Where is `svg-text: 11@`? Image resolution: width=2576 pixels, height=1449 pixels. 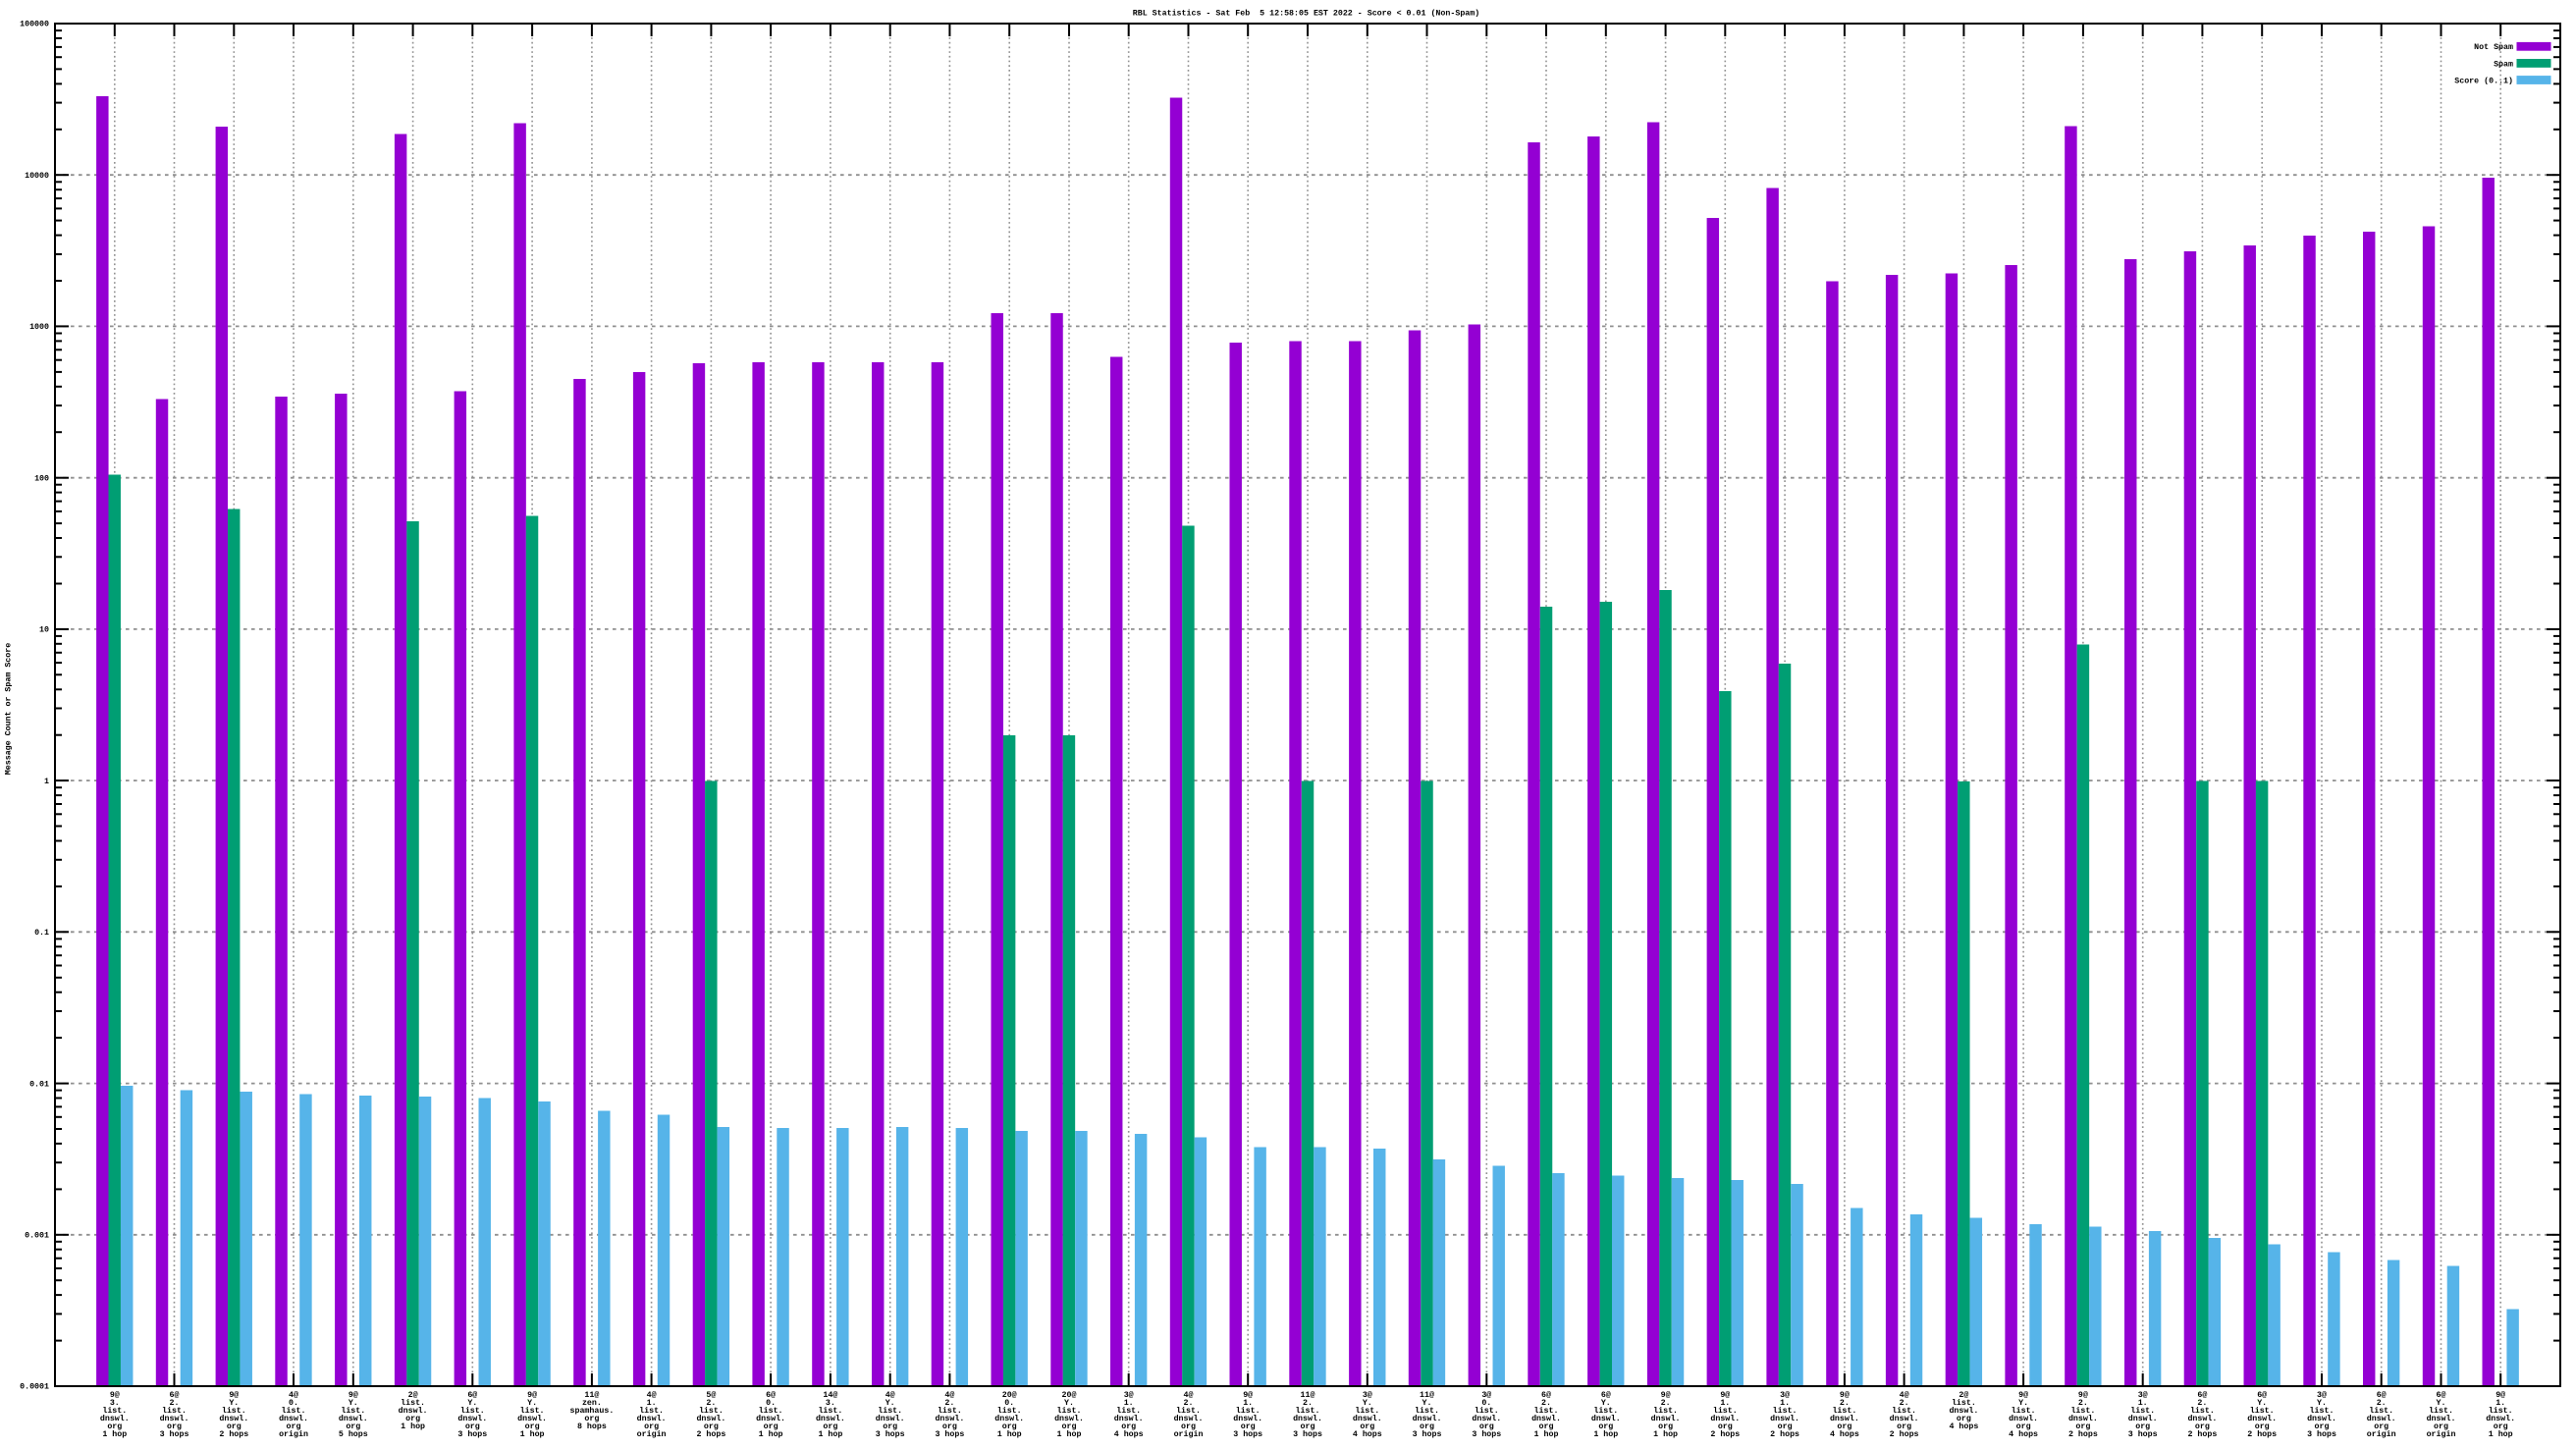 svg-text: 11@ is located at coordinates (1308, 1395).